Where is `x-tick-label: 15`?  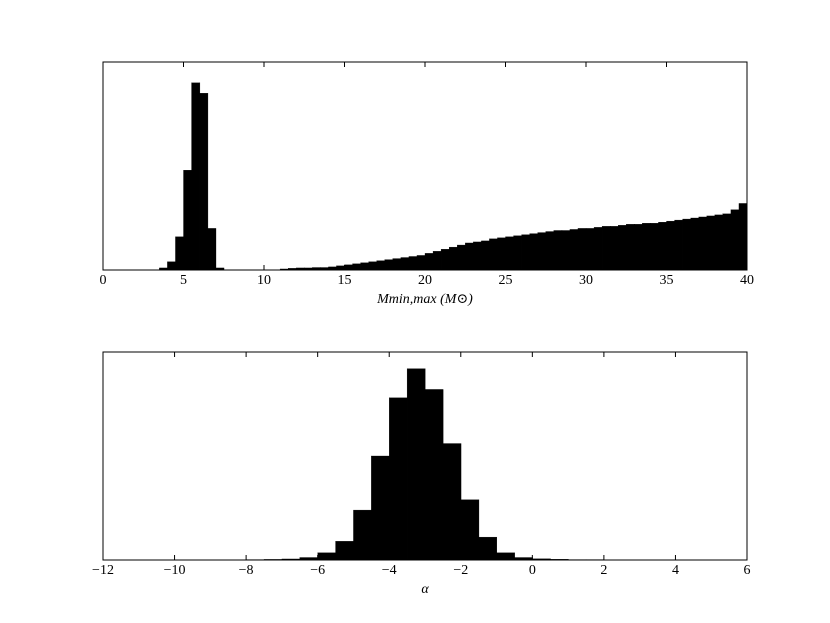
x-tick-label: 15 is located at coordinates (345, 280).